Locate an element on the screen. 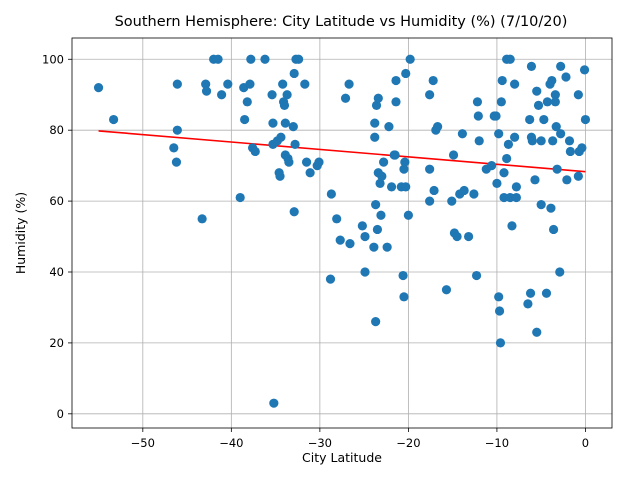  y-tick-label: 20 is located at coordinates (56, 343).